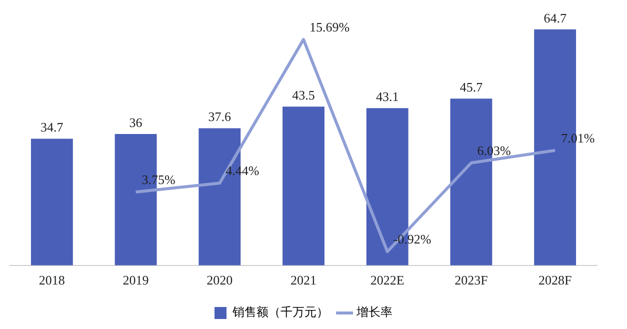  I want to click on legend-label: 销售额（千万元）, so click(280, 312).